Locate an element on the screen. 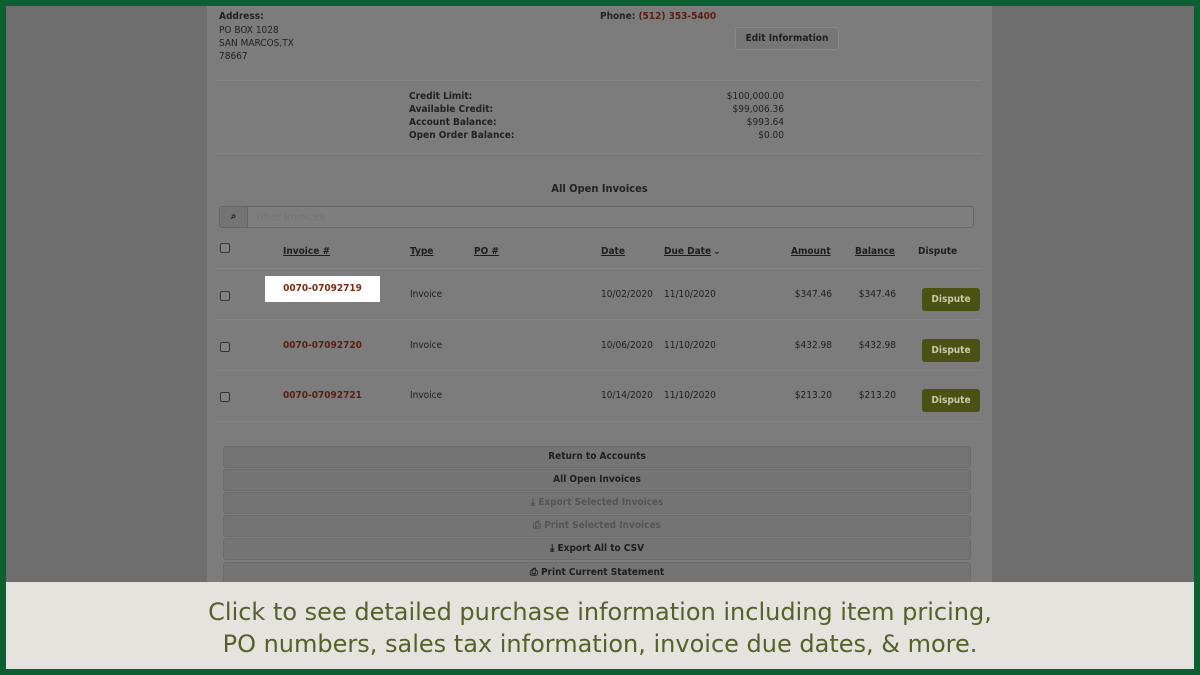 The image size is (1200, 675). column-dispute: Dispute is located at coordinates (938, 251).